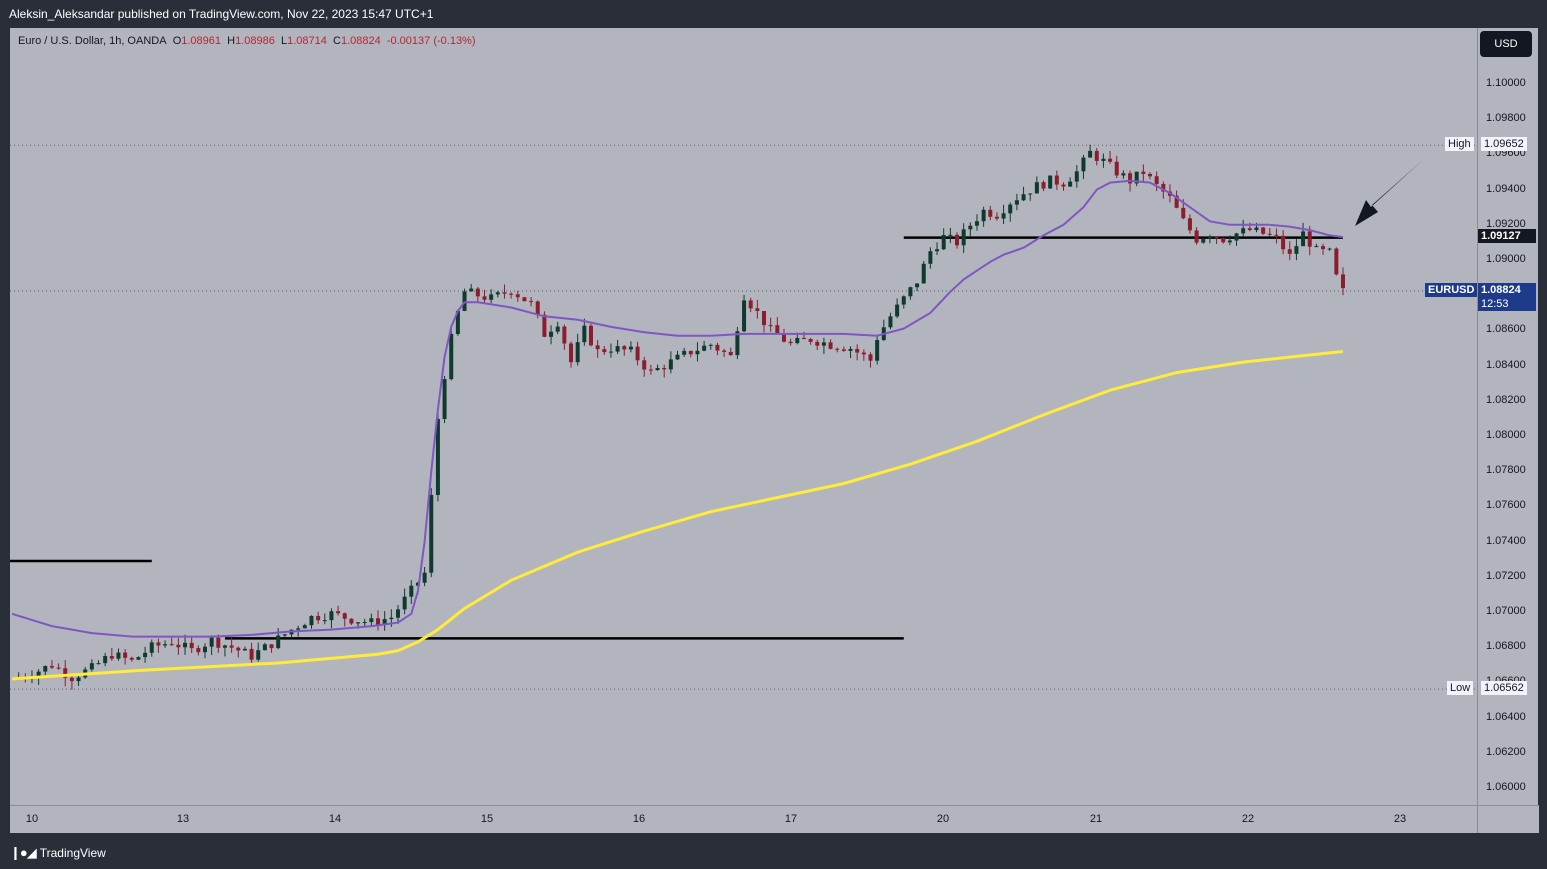  I want to click on time-tick-label: 15, so click(487, 819).